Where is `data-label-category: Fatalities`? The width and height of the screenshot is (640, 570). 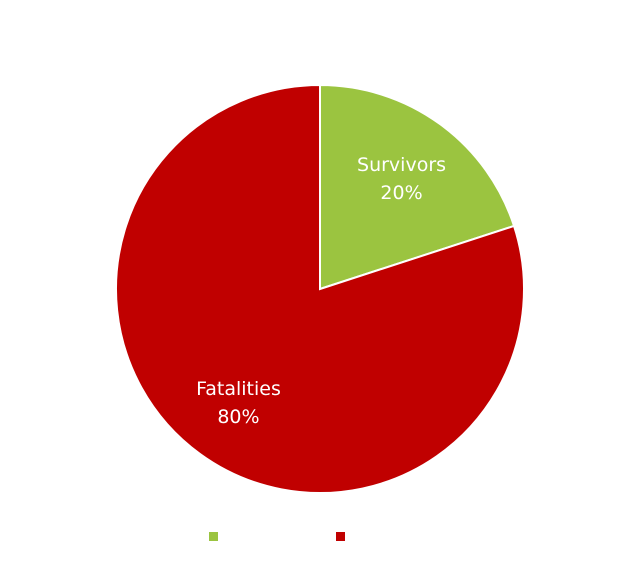
data-label-category: Fatalities is located at coordinates (238, 389).